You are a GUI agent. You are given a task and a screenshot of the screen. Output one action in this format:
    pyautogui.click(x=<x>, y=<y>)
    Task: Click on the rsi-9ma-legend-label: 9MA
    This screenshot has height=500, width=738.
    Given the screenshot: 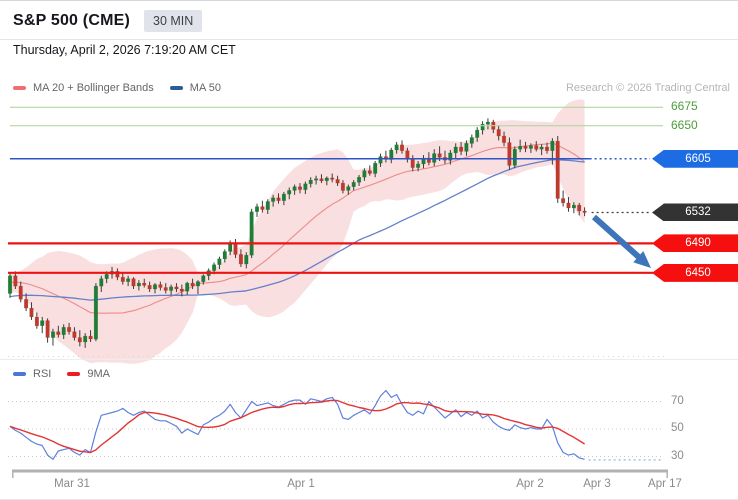 What is the action you would take?
    pyautogui.click(x=98, y=374)
    